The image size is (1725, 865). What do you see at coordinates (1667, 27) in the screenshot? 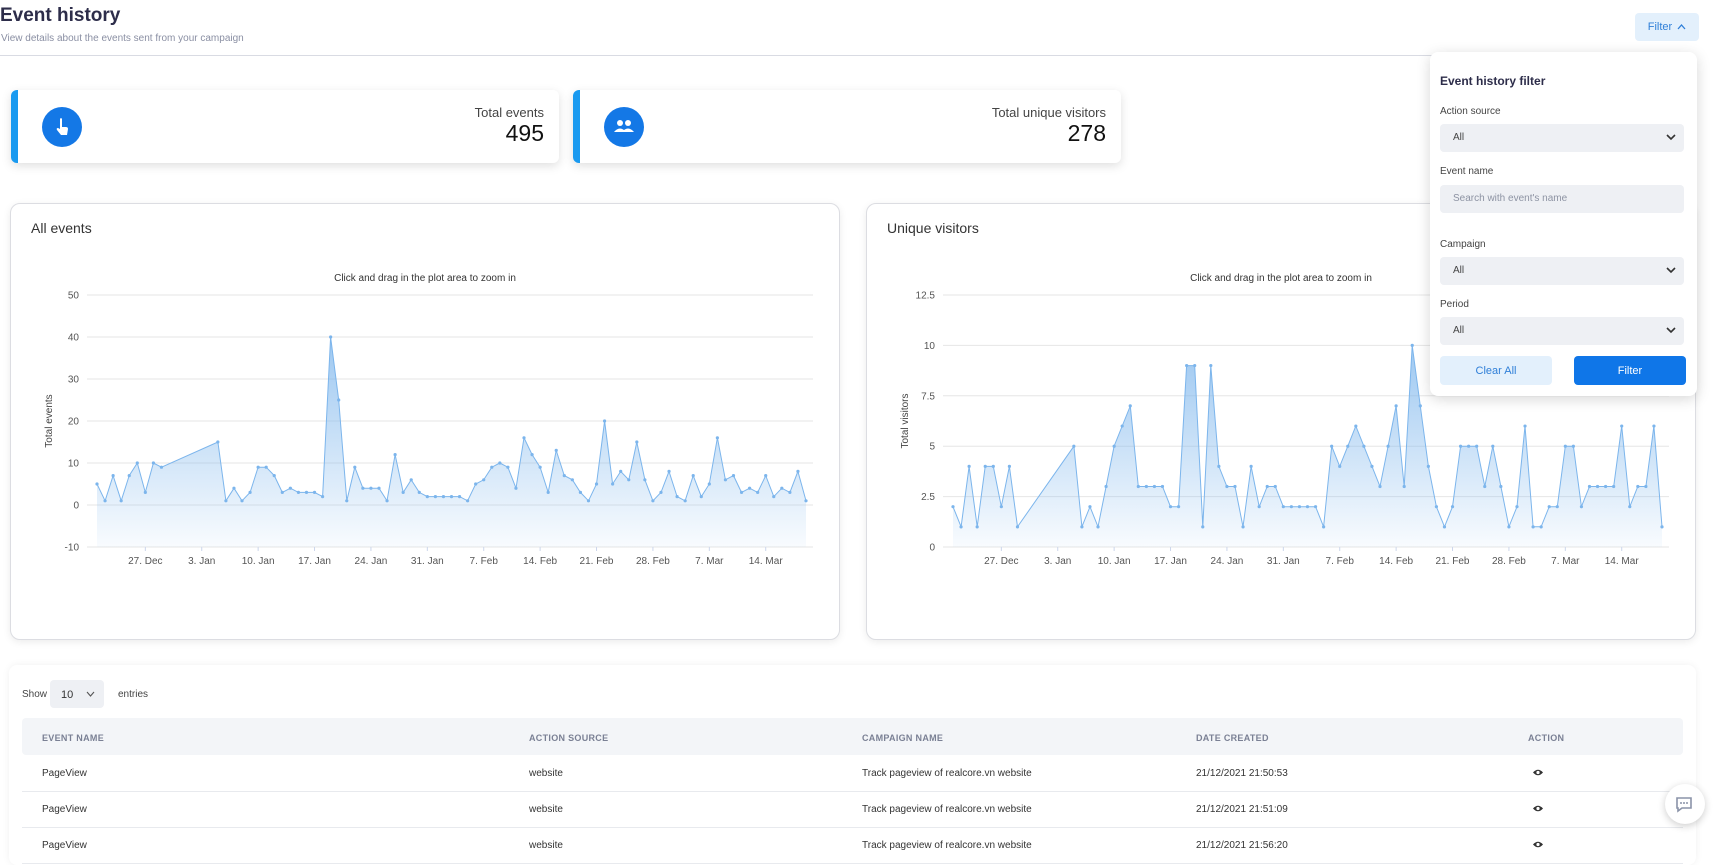
I see `filter-button: Filter` at bounding box center [1667, 27].